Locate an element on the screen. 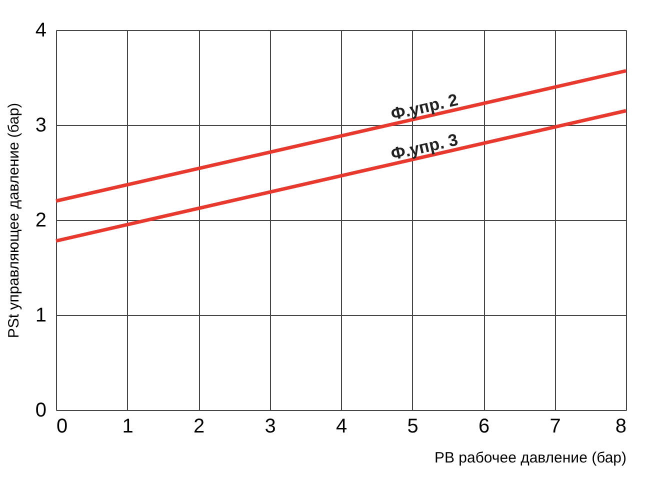  y-tick-label: 3 is located at coordinates (40, 125).